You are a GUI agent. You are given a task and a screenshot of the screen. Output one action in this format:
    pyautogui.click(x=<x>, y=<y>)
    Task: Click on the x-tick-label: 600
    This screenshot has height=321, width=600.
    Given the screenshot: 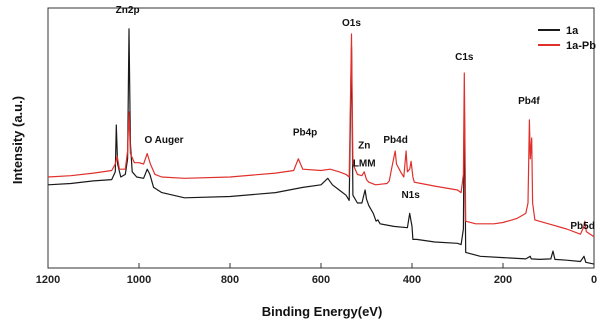 What is the action you would take?
    pyautogui.click(x=321, y=280)
    